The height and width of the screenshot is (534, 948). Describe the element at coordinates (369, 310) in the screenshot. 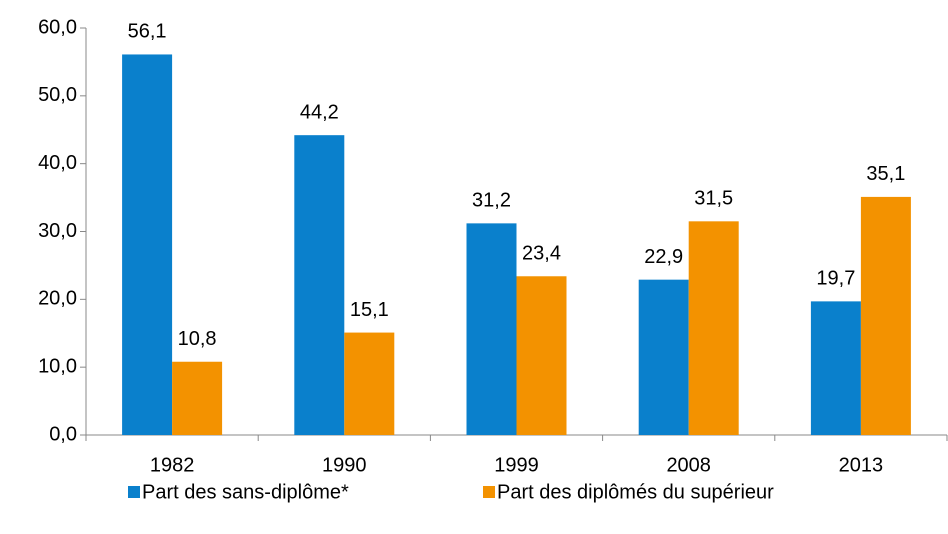

I see `data-label: 15,1` at that location.